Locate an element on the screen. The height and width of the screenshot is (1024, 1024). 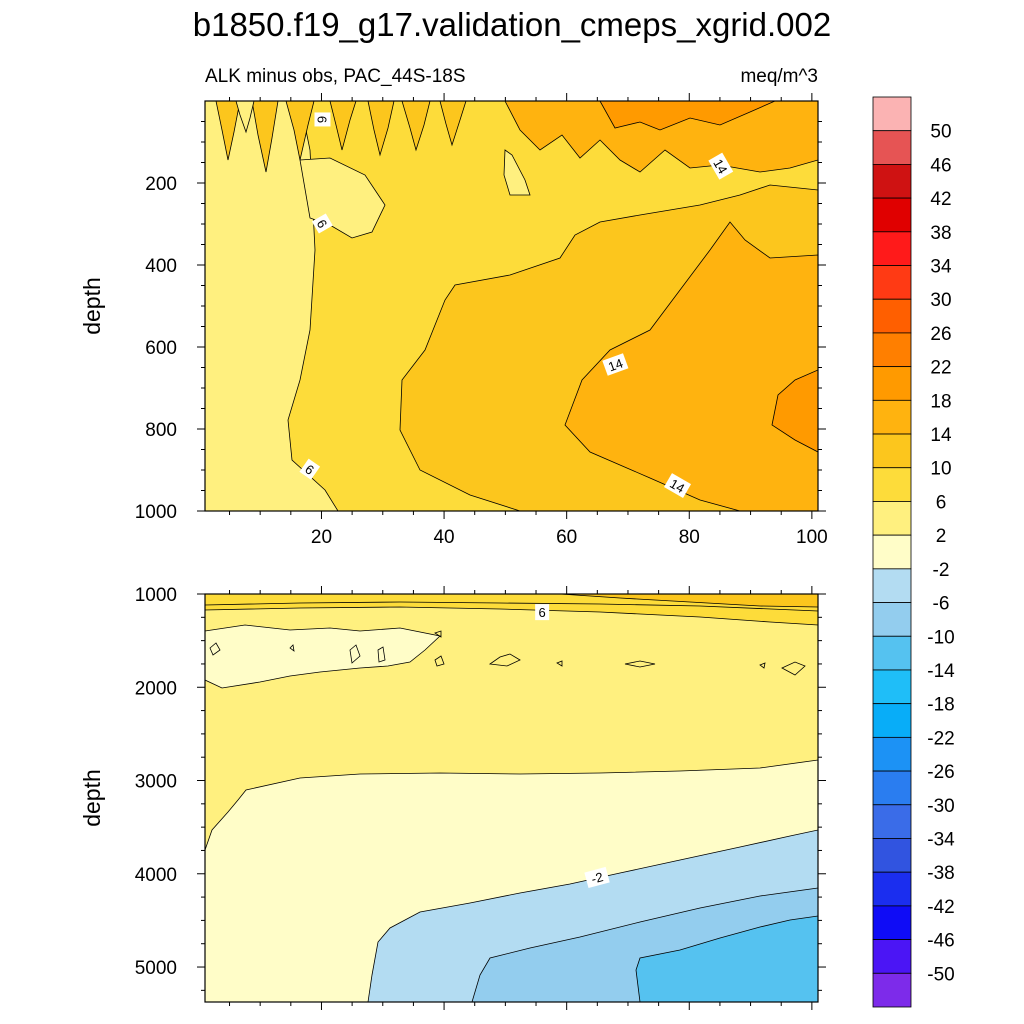
lower-field-m14-m10 is located at coordinates (726, 958).